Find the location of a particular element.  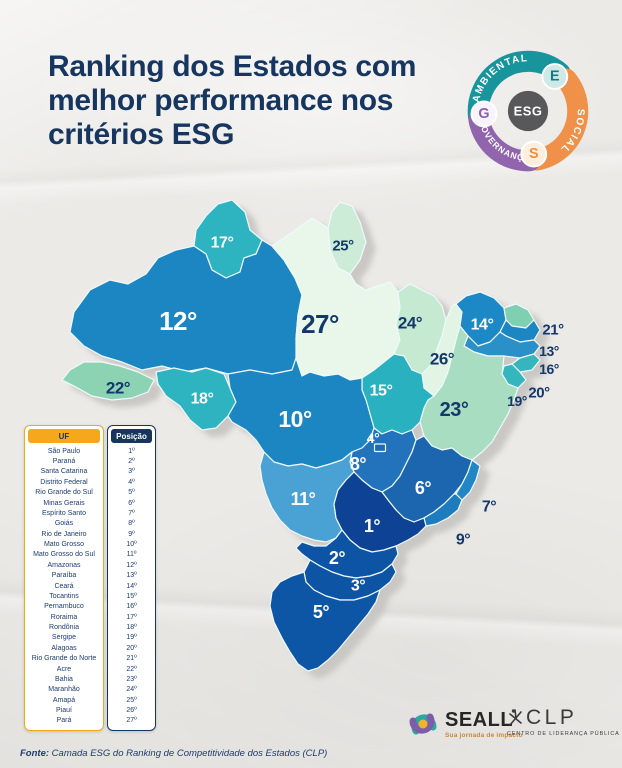

table-cell-uf: Rio de Janeiro is located at coordinates (64, 534).